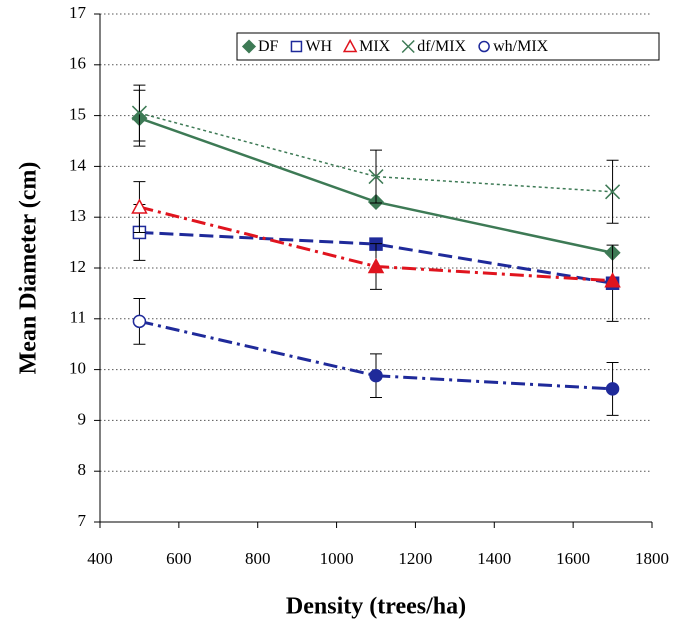 The width and height of the screenshot is (676, 621). I want to click on y-tick-label: 17, so click(78, 12).